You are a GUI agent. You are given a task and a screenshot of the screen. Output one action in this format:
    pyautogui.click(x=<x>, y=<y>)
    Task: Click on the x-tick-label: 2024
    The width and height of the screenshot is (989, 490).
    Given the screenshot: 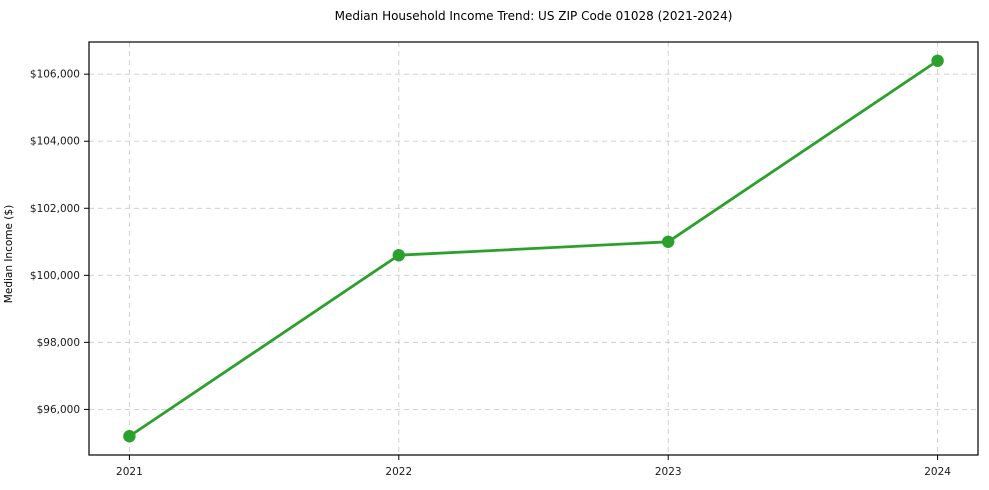 What is the action you would take?
    pyautogui.click(x=937, y=472)
    